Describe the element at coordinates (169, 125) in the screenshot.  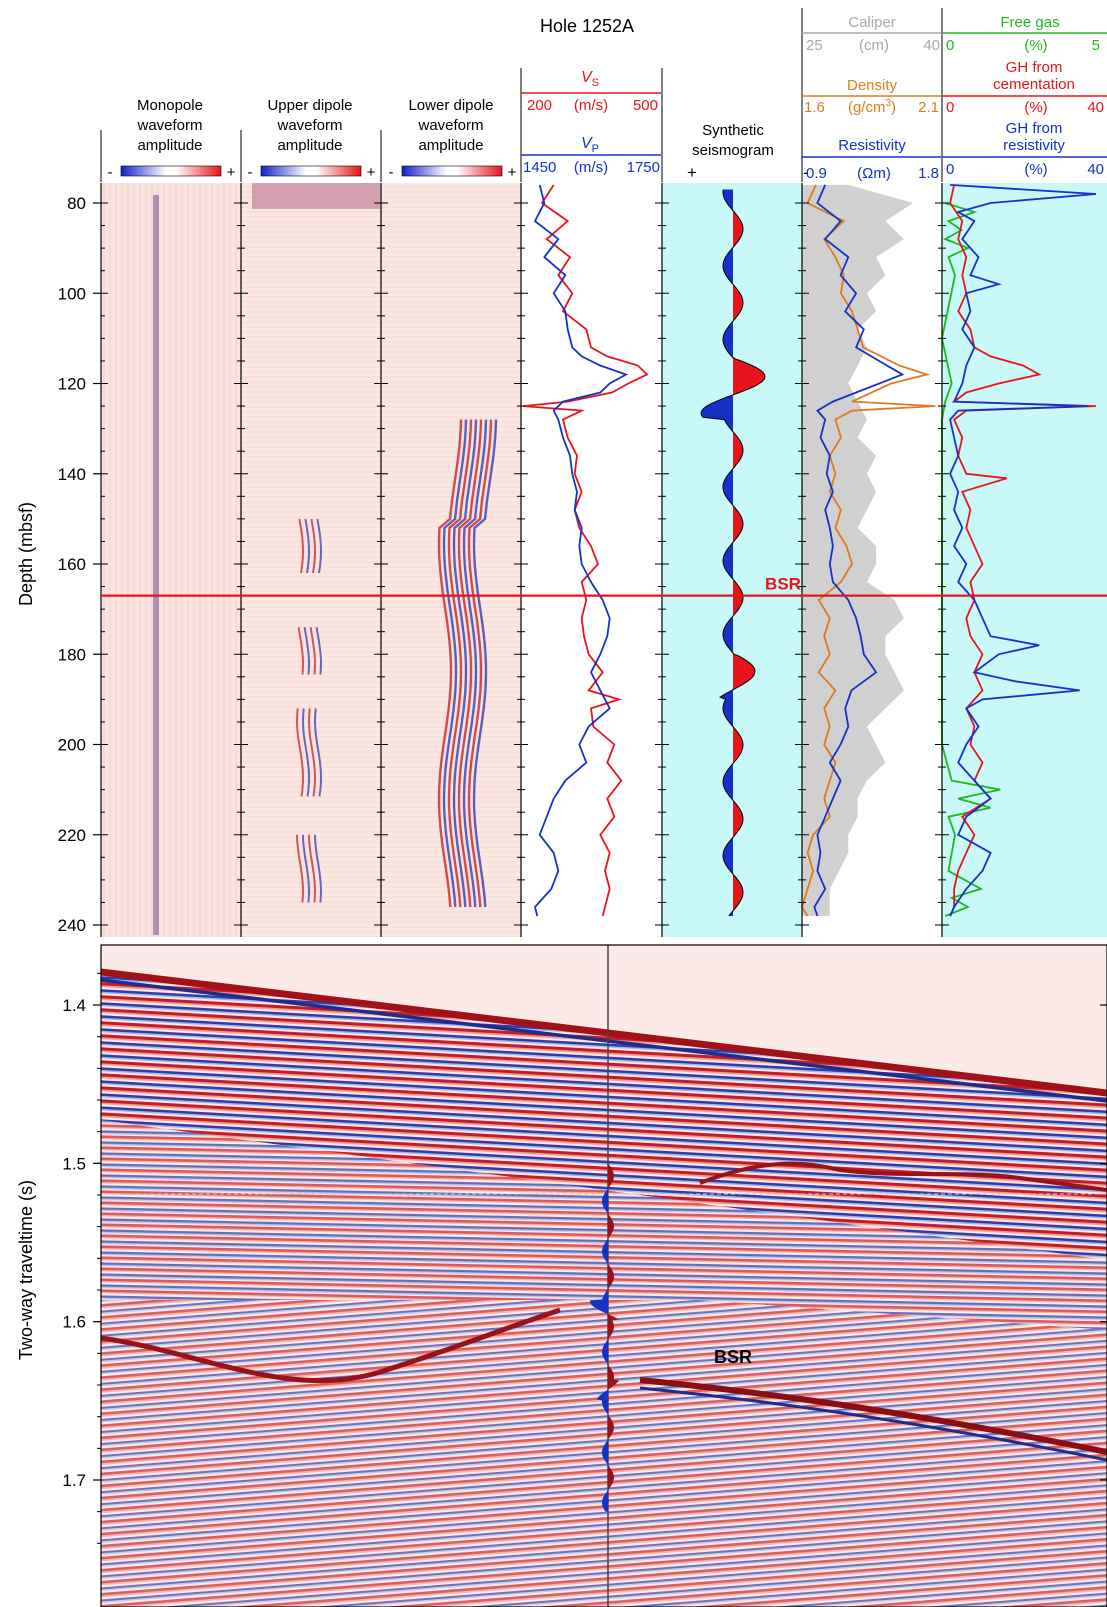
I see `monopole-label-2: waveform` at that location.